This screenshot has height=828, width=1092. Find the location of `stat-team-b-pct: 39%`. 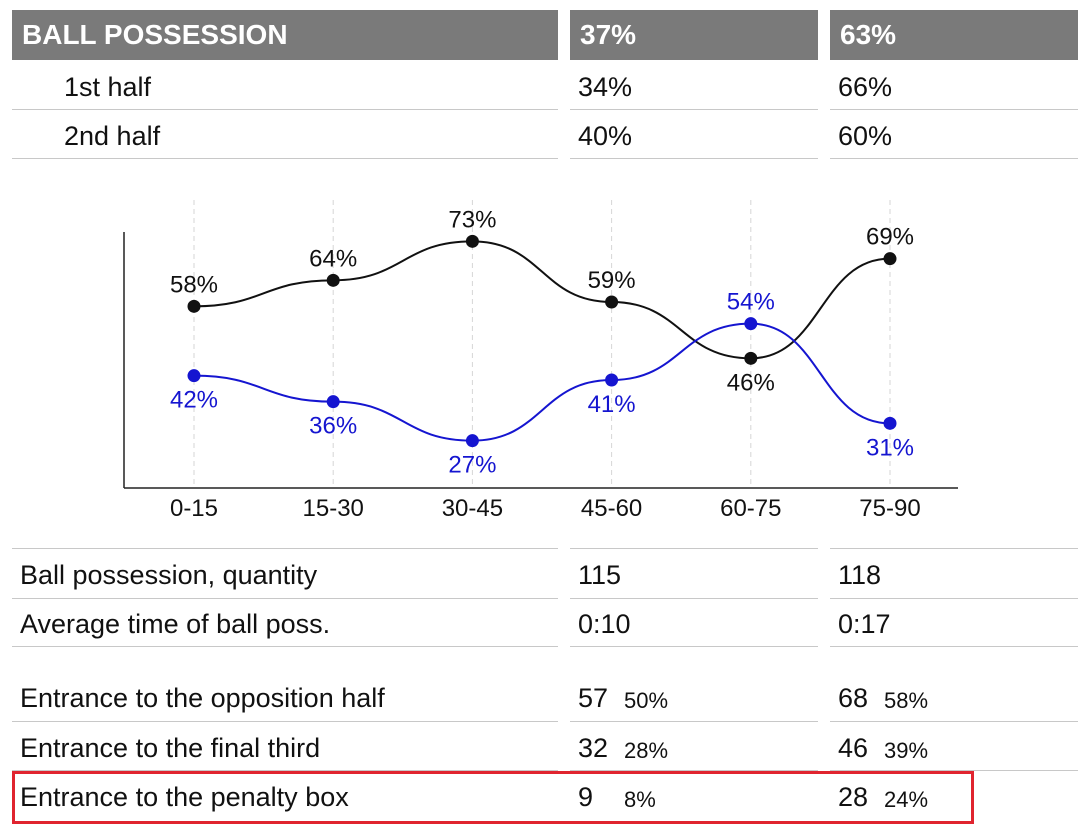

stat-team-b-pct: 39% is located at coordinates (906, 750).